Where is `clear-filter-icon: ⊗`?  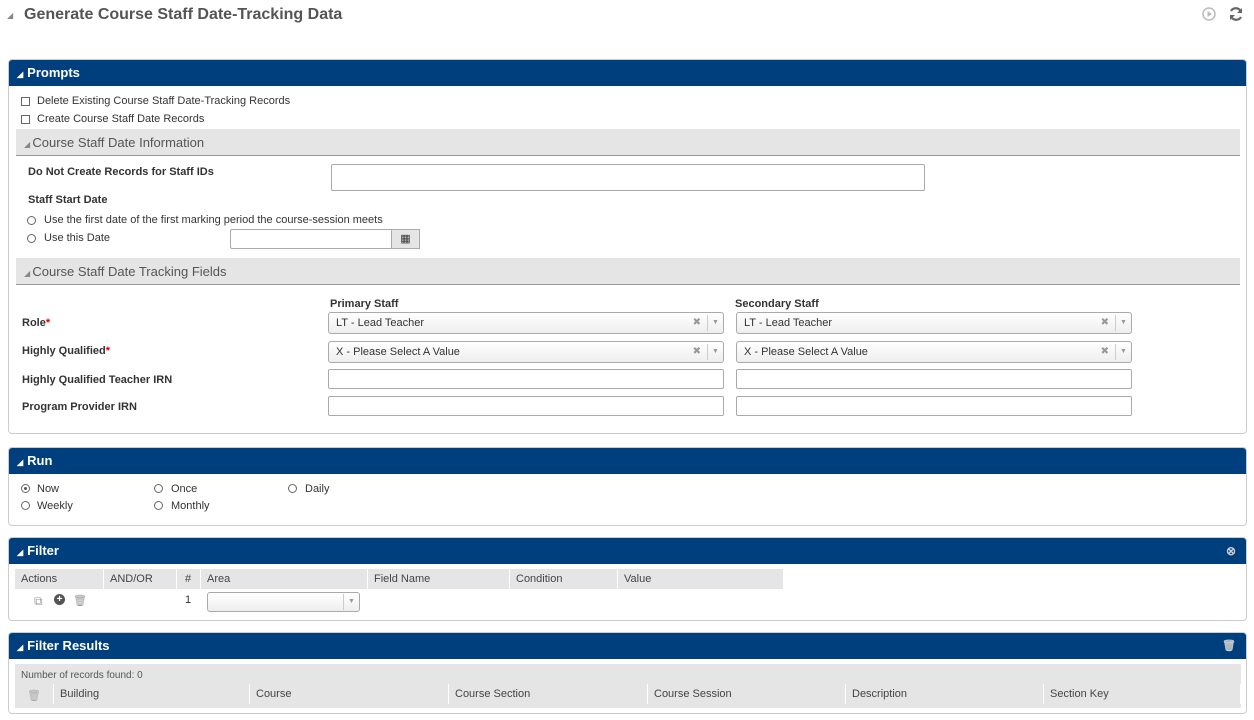
clear-filter-icon: ⊗ is located at coordinates (1230, 551).